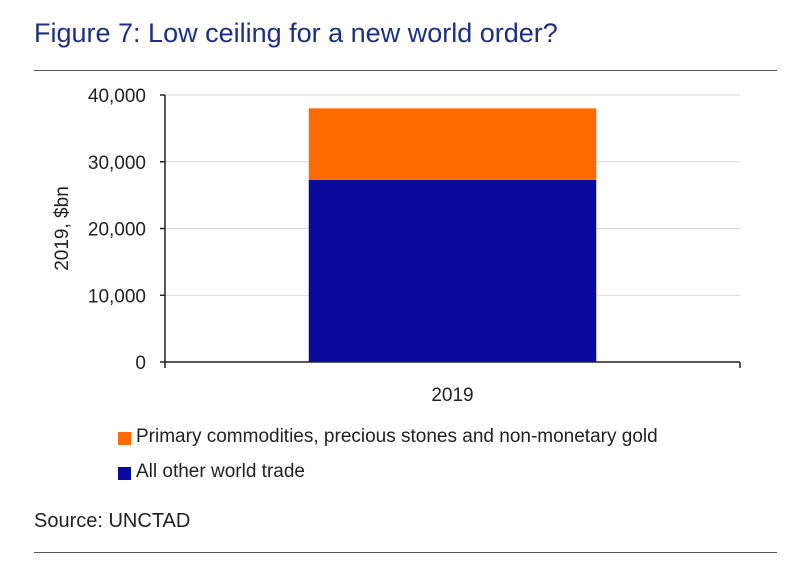 Image resolution: width=800 pixels, height=565 pixels. What do you see at coordinates (405, 552) in the screenshot?
I see `bottom-divider` at bounding box center [405, 552].